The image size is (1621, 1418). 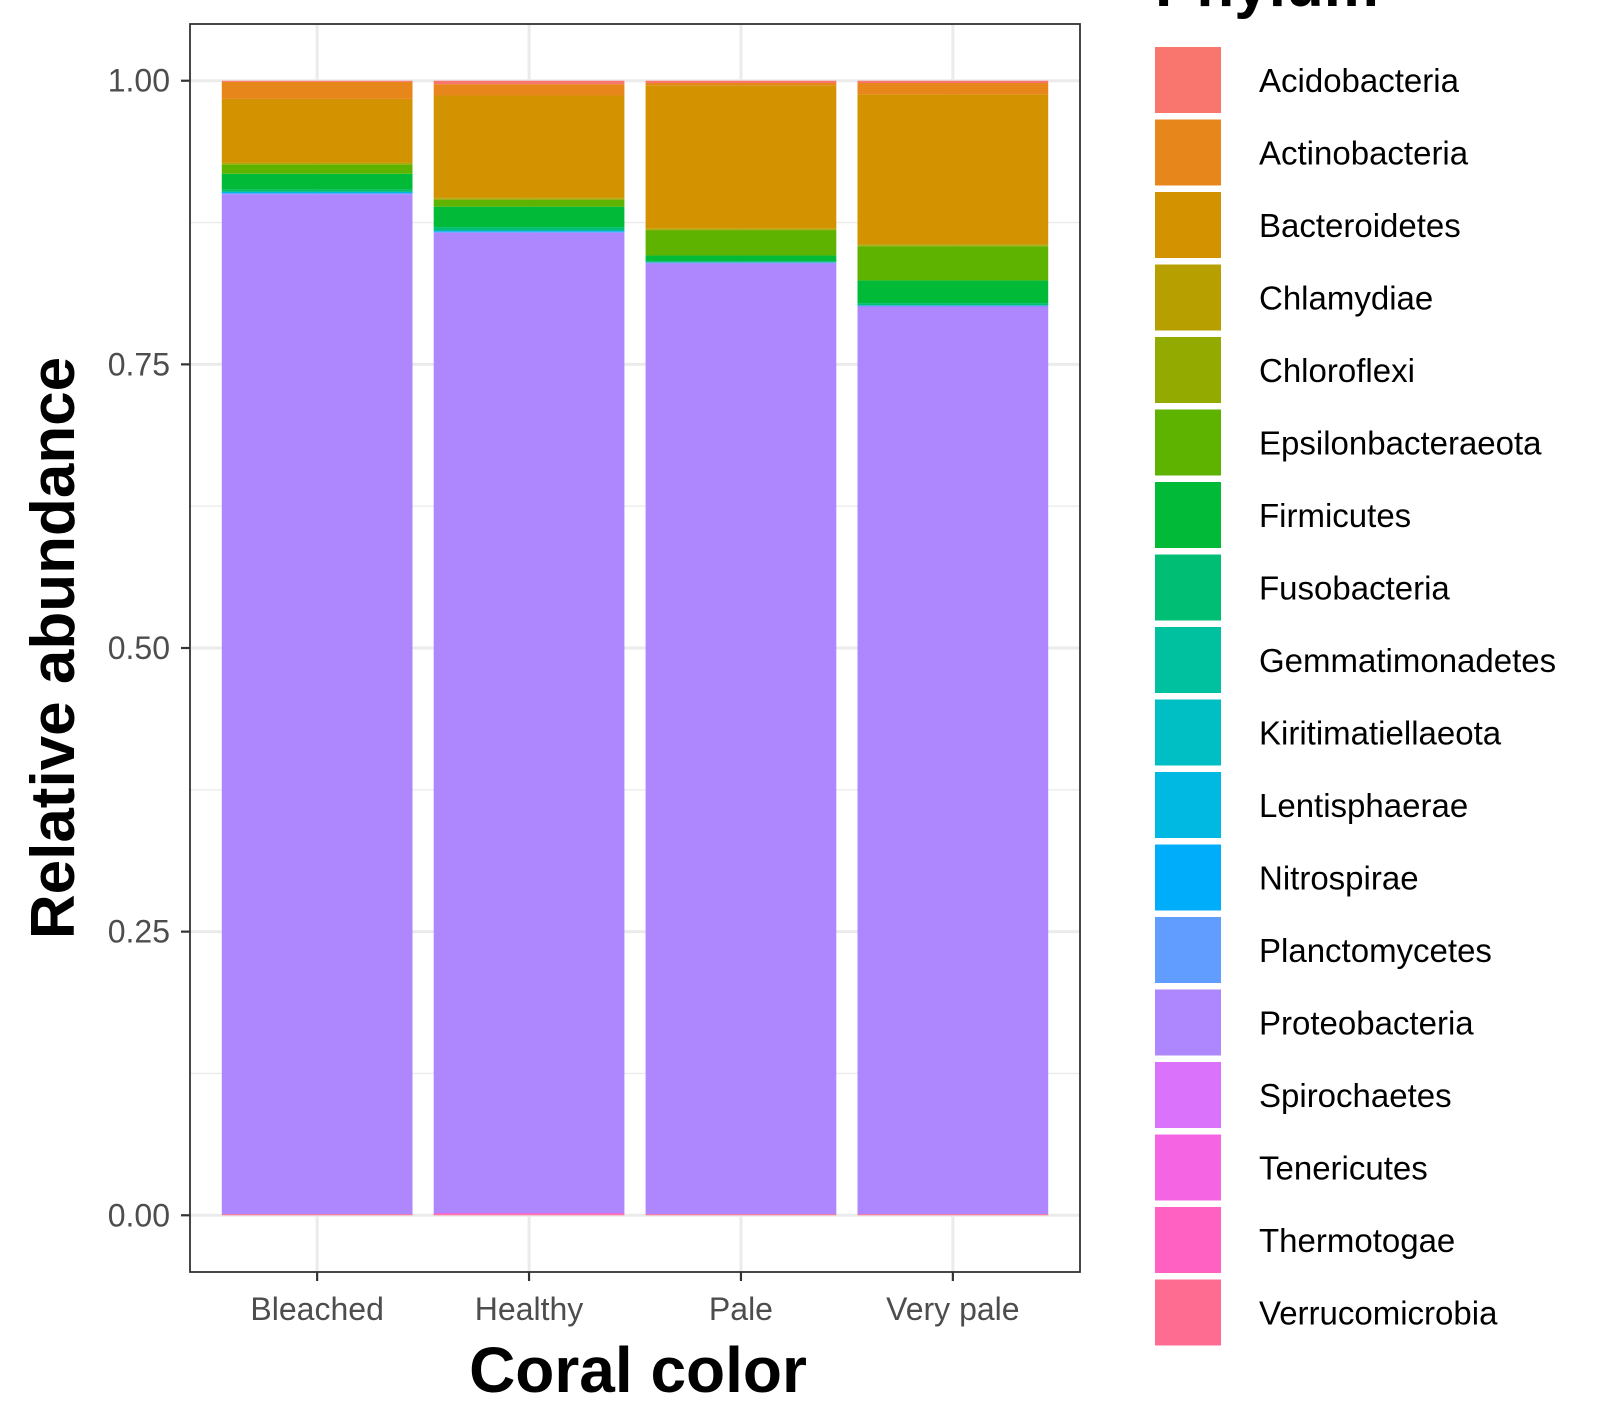 What do you see at coordinates (741, 1309) in the screenshot?
I see `x-tick-label: Pale` at bounding box center [741, 1309].